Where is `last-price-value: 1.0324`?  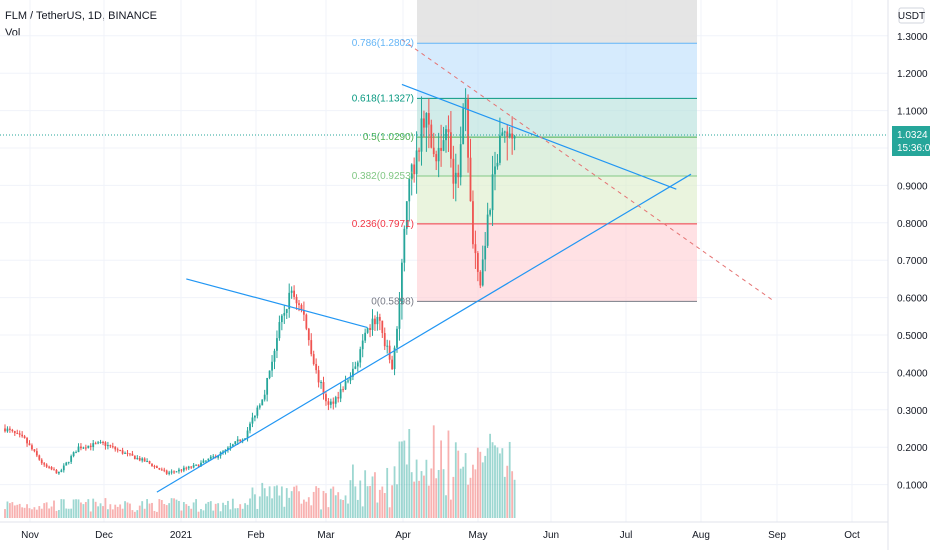
last-price-value: 1.0324 is located at coordinates (912, 135).